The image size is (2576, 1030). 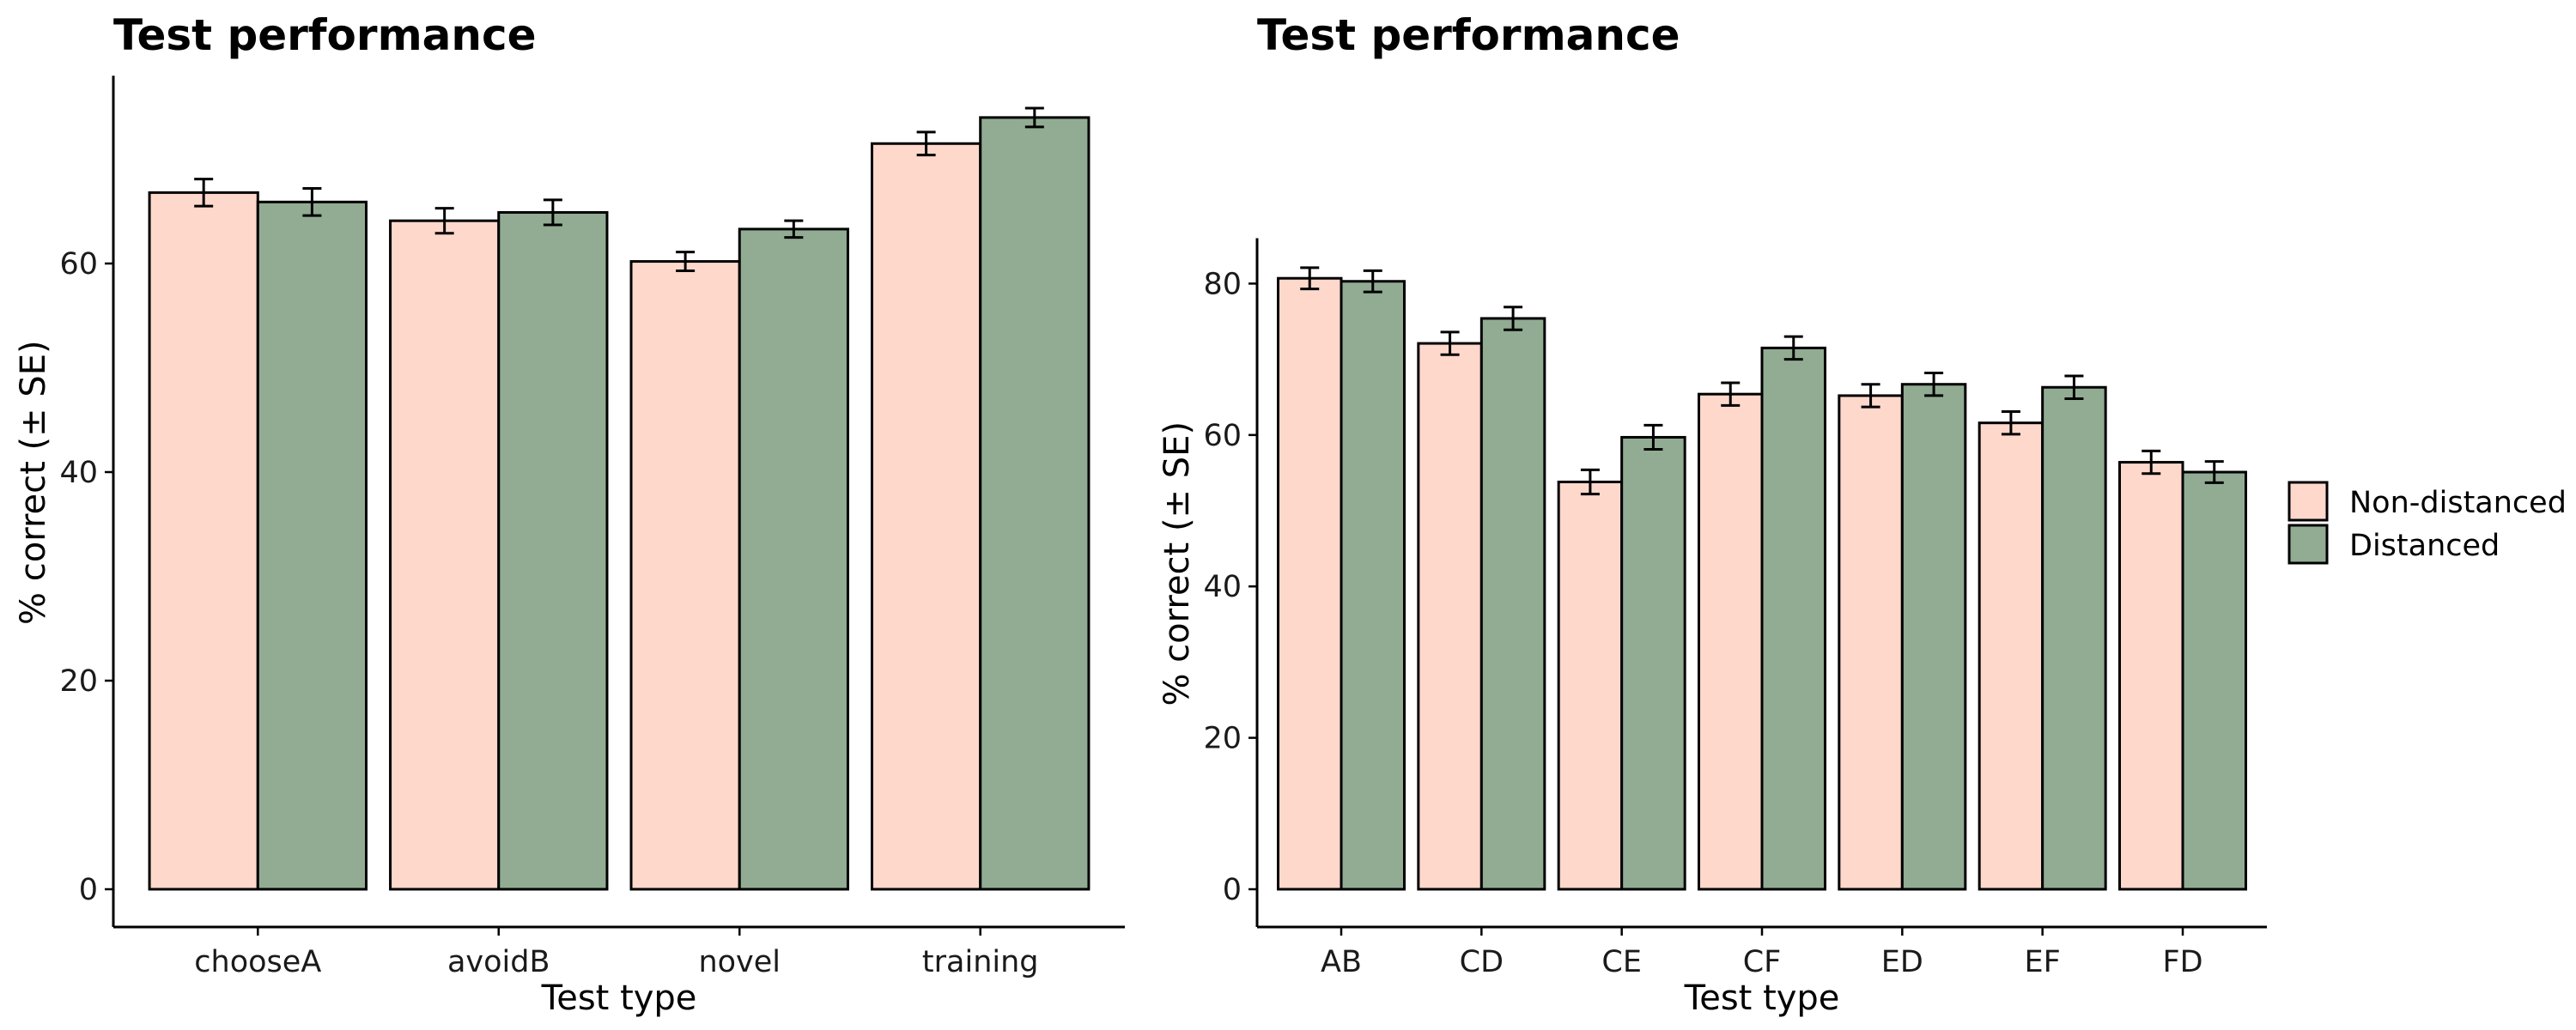 What do you see at coordinates (739, 962) in the screenshot?
I see `x-tick-label: novel` at bounding box center [739, 962].